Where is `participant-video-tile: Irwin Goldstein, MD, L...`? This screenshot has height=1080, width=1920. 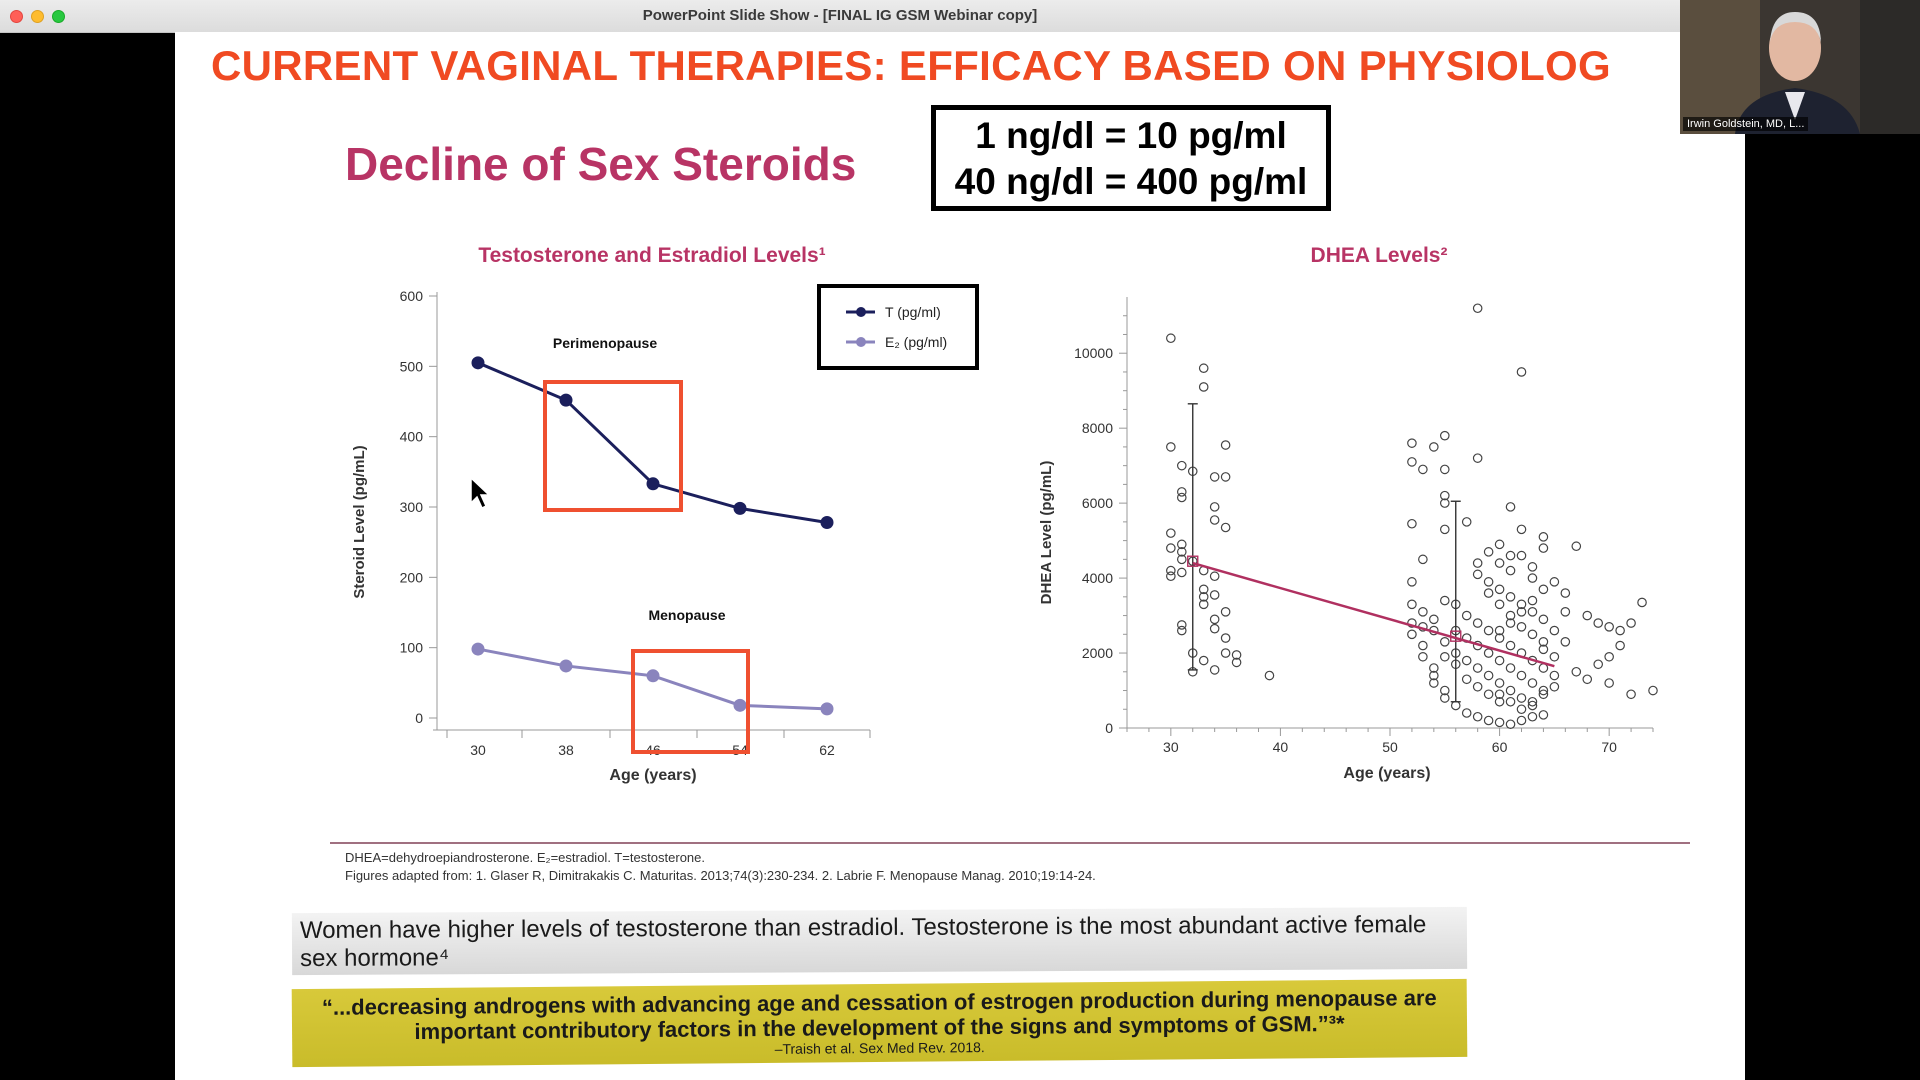
participant-video-tile: Irwin Goldstein, MD, L... is located at coordinates (1800, 67).